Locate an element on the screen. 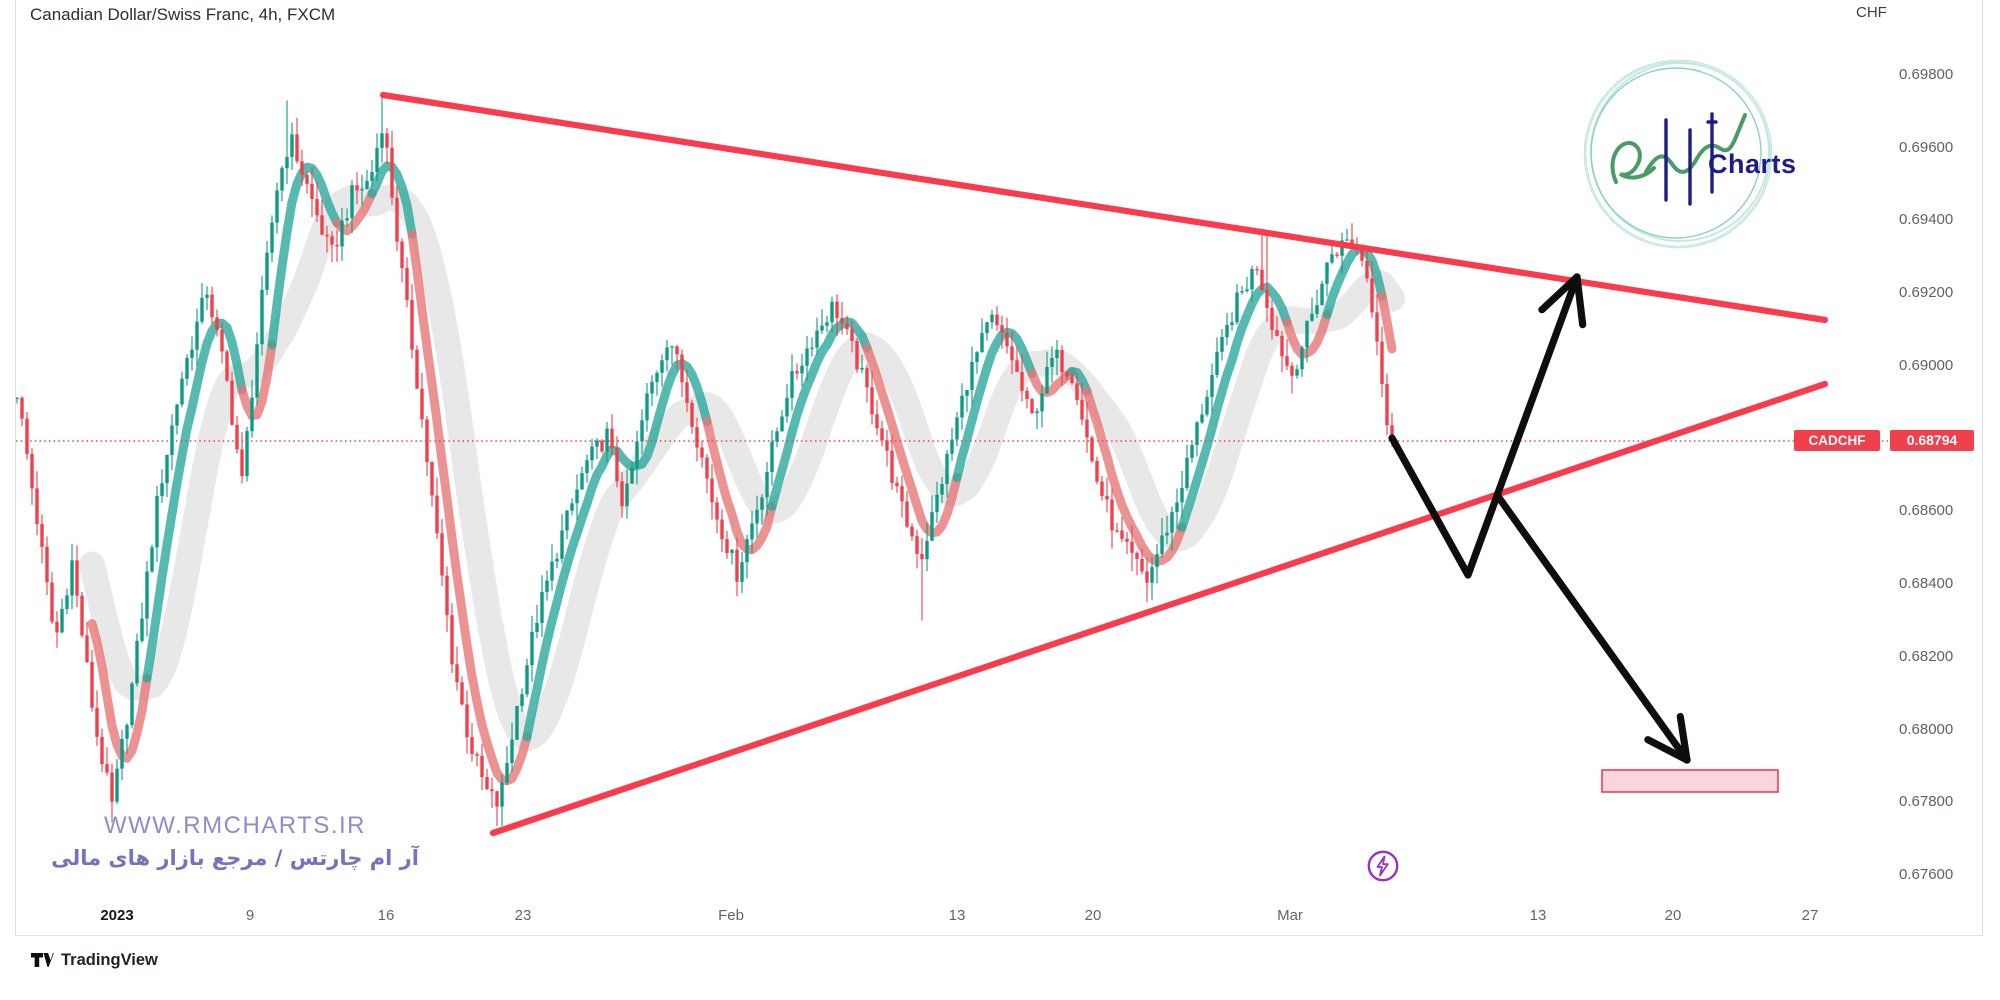  tradingview-attribution: TradingView is located at coordinates (94, 960).